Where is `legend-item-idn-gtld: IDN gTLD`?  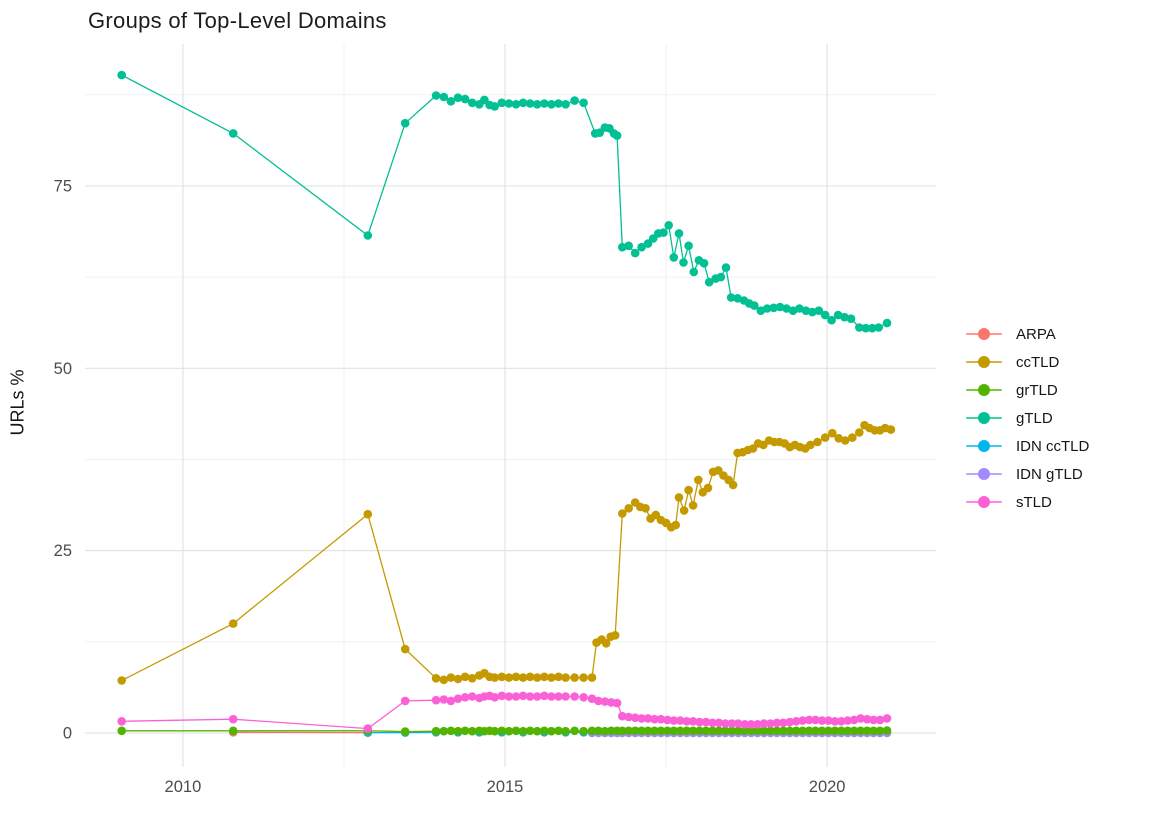
legend-item-idn-gtld: IDN gTLD is located at coordinates (1026, 474).